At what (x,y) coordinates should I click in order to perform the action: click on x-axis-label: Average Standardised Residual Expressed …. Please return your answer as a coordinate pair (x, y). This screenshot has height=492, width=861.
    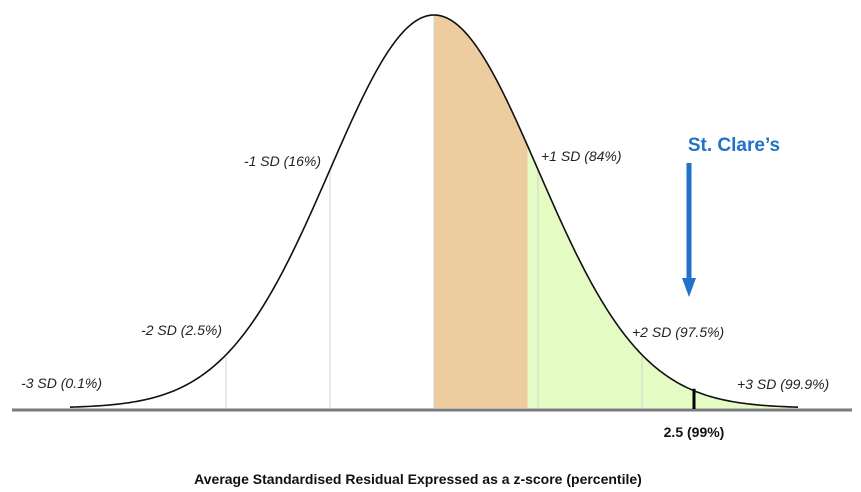
    Looking at the image, I should click on (418, 479).